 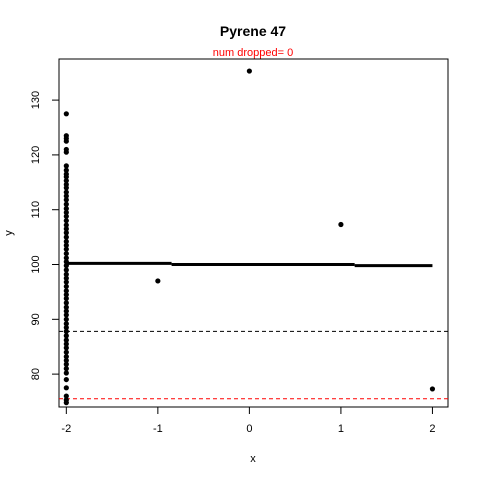 What do you see at coordinates (253, 53) in the screenshot?
I see `chart-subtitle: num dropped= 0` at bounding box center [253, 53].